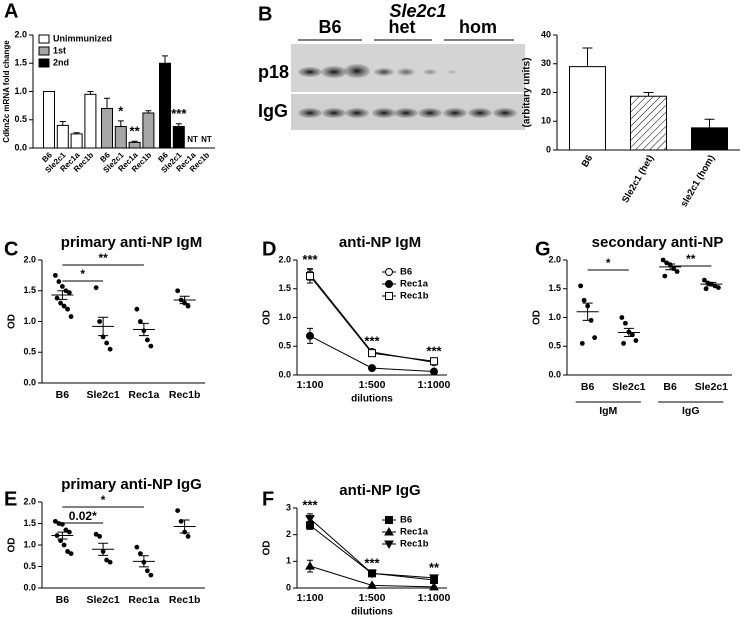 This screenshot has width=750, height=617. I want to click on group-label: IgG, so click(691, 411).